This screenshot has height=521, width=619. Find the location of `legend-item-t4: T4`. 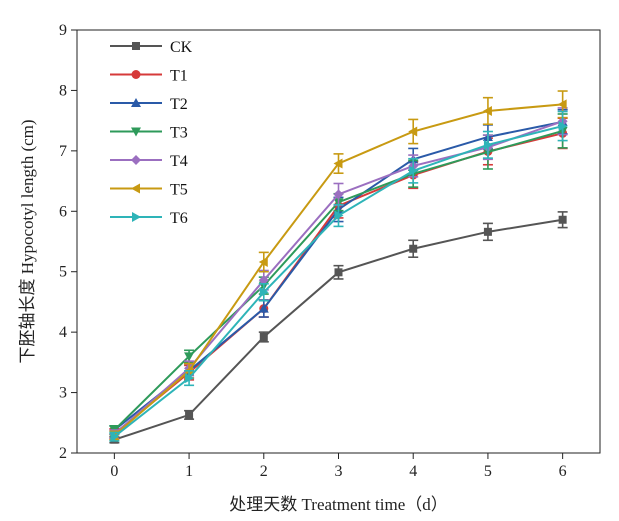

legend-item-t4: T4 is located at coordinates (149, 161).